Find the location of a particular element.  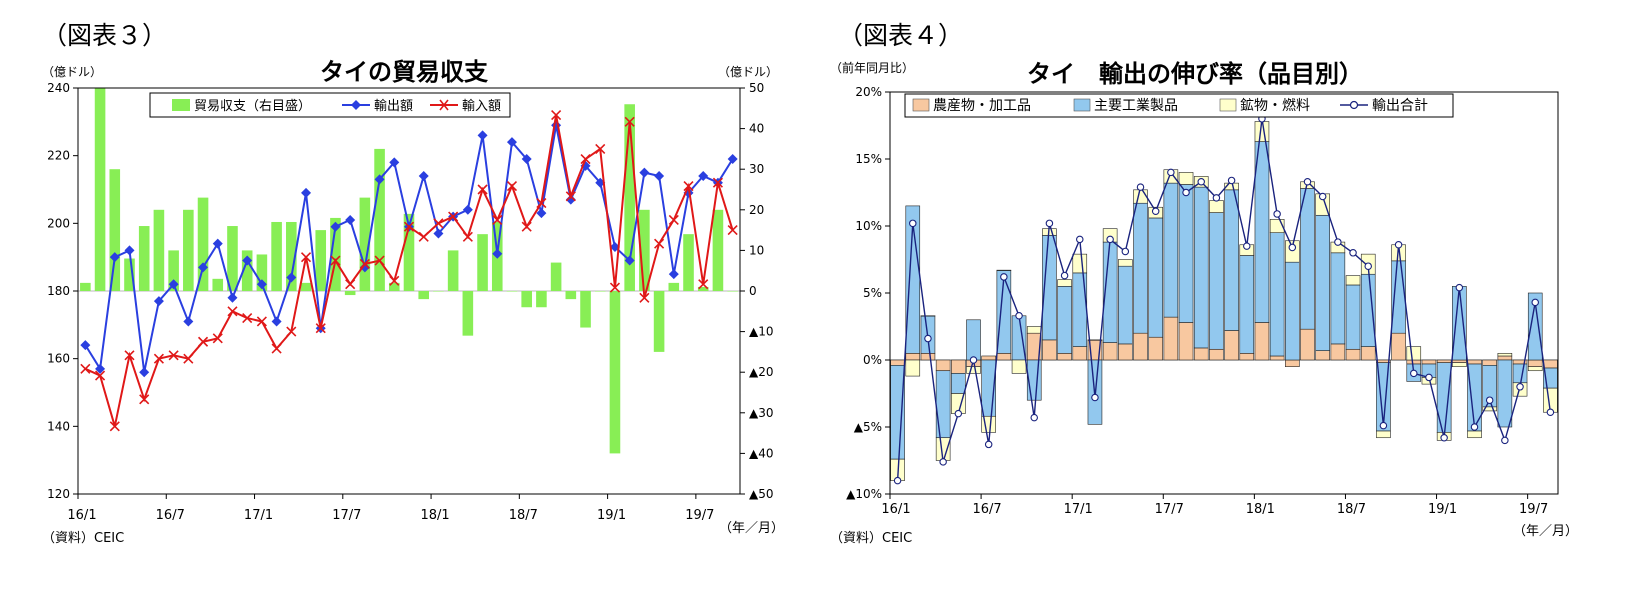

x-tick-label: 16/1 is located at coordinates (895, 509).